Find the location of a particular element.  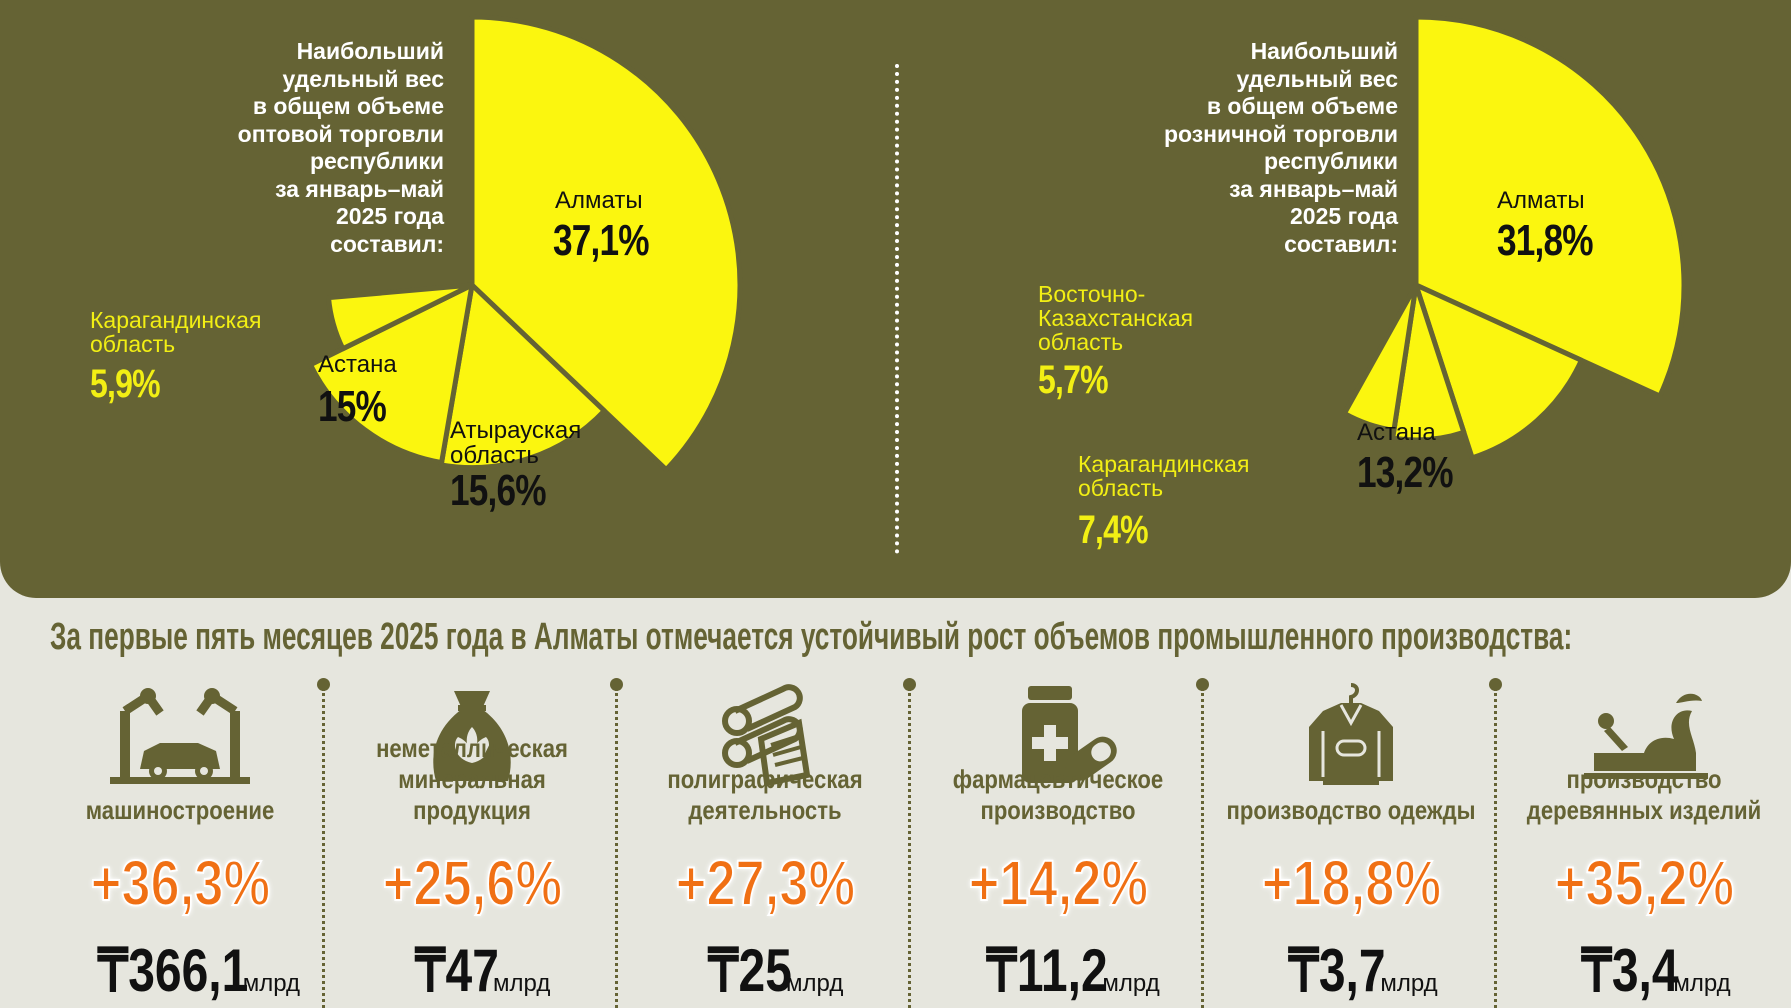

retail-slice-value-astana: 13,2% is located at coordinates (1405, 472).